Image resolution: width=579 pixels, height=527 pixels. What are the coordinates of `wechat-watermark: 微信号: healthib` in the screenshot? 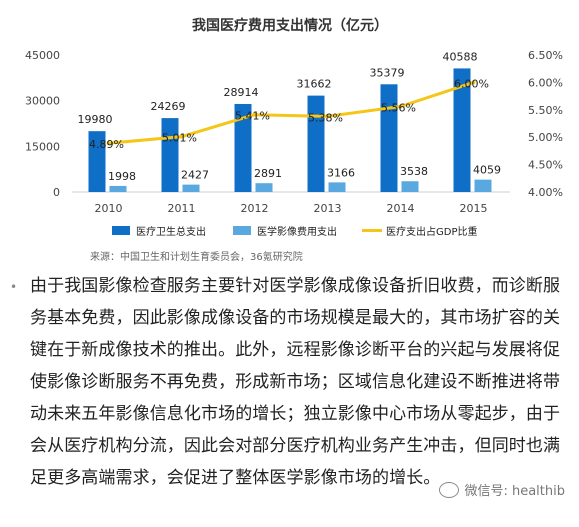 It's located at (502, 489).